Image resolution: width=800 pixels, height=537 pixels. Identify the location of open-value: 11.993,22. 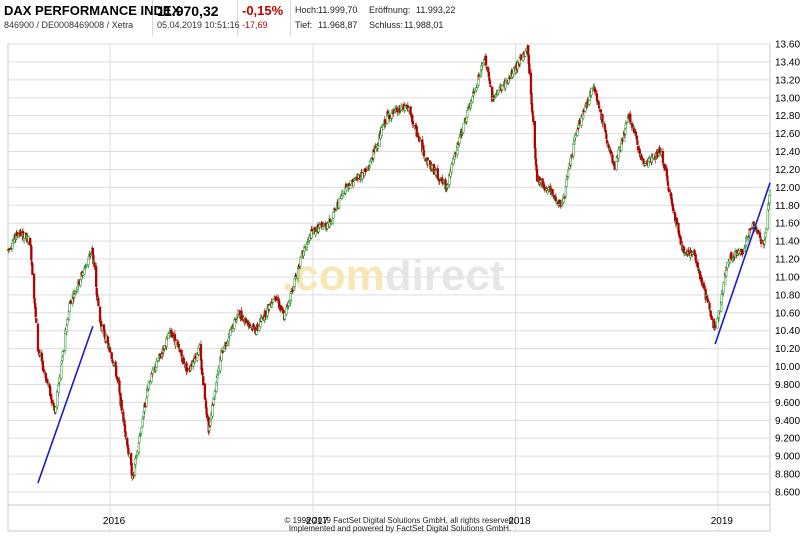
(436, 10).